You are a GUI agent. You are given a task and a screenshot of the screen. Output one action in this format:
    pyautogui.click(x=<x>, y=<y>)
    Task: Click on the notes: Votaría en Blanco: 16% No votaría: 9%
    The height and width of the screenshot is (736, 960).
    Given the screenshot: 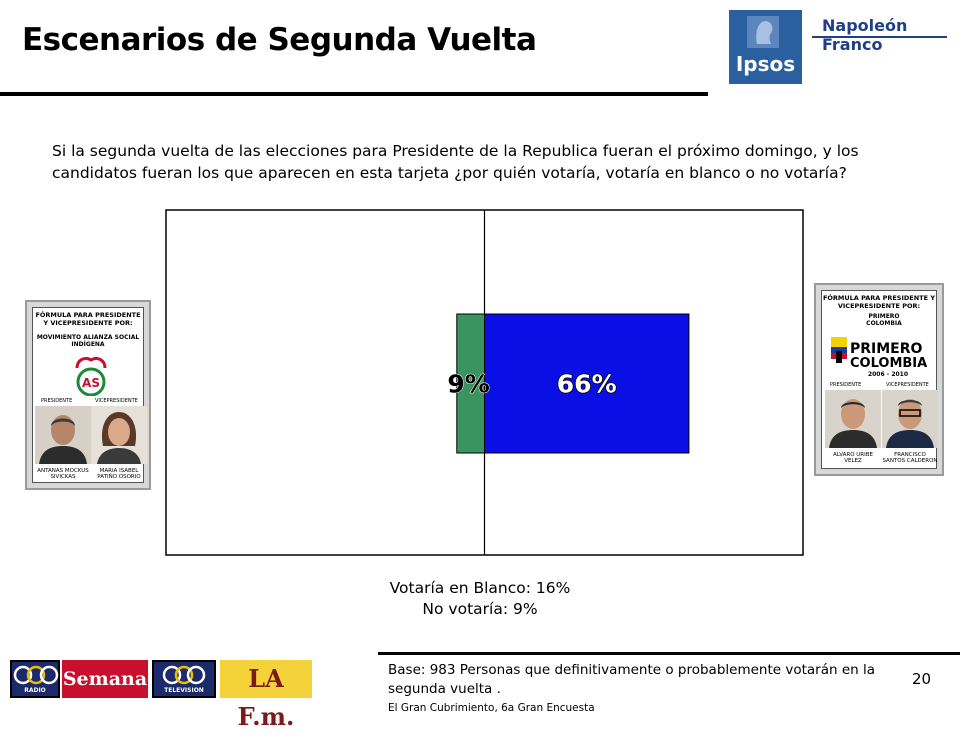 What is the action you would take?
    pyautogui.click(x=480, y=599)
    